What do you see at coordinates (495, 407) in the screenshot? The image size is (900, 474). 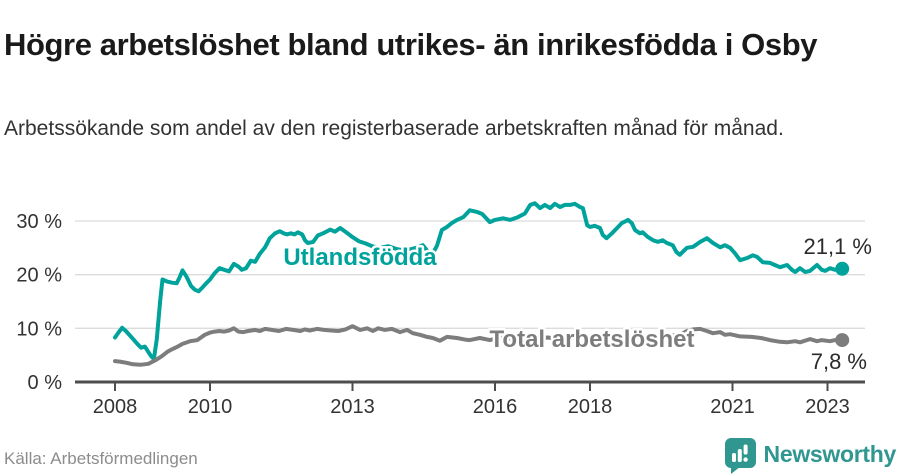 I see `x-tick-label: 2016` at bounding box center [495, 407].